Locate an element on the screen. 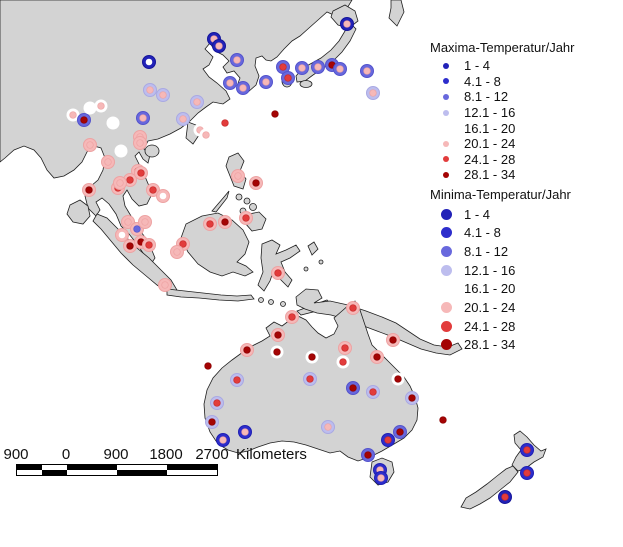 The image size is (623, 547). landmass-sakhalin is located at coordinates (396, 13).